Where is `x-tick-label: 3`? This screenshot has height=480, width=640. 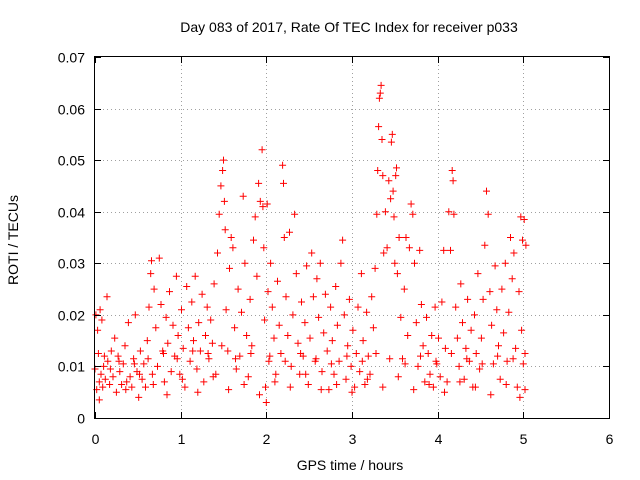 x-tick-label: 3 is located at coordinates (353, 439).